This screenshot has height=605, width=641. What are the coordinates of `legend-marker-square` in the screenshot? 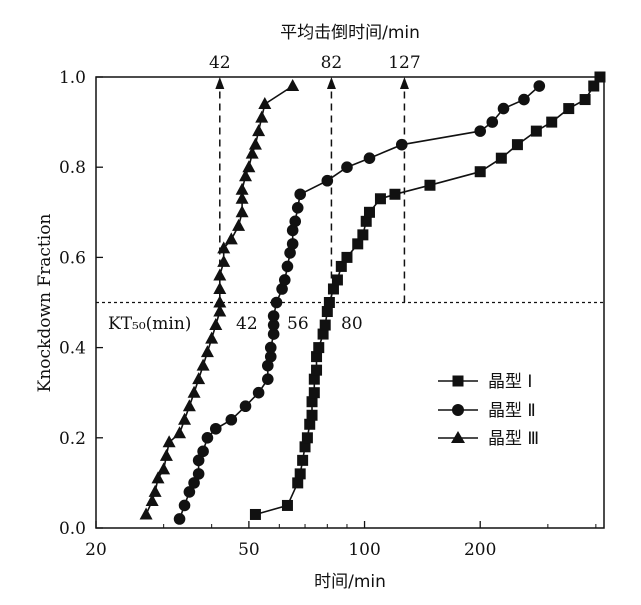 It's located at (458, 381).